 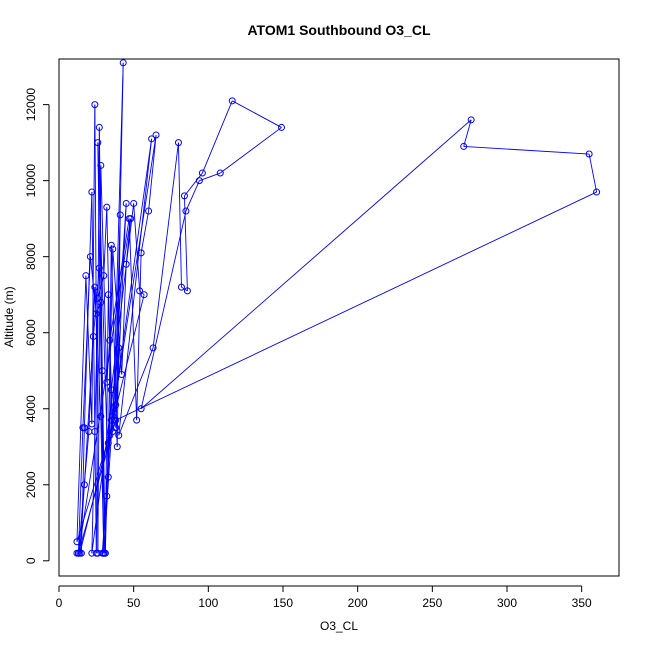 I want to click on y-tick-label: 0, so click(x=31, y=560).